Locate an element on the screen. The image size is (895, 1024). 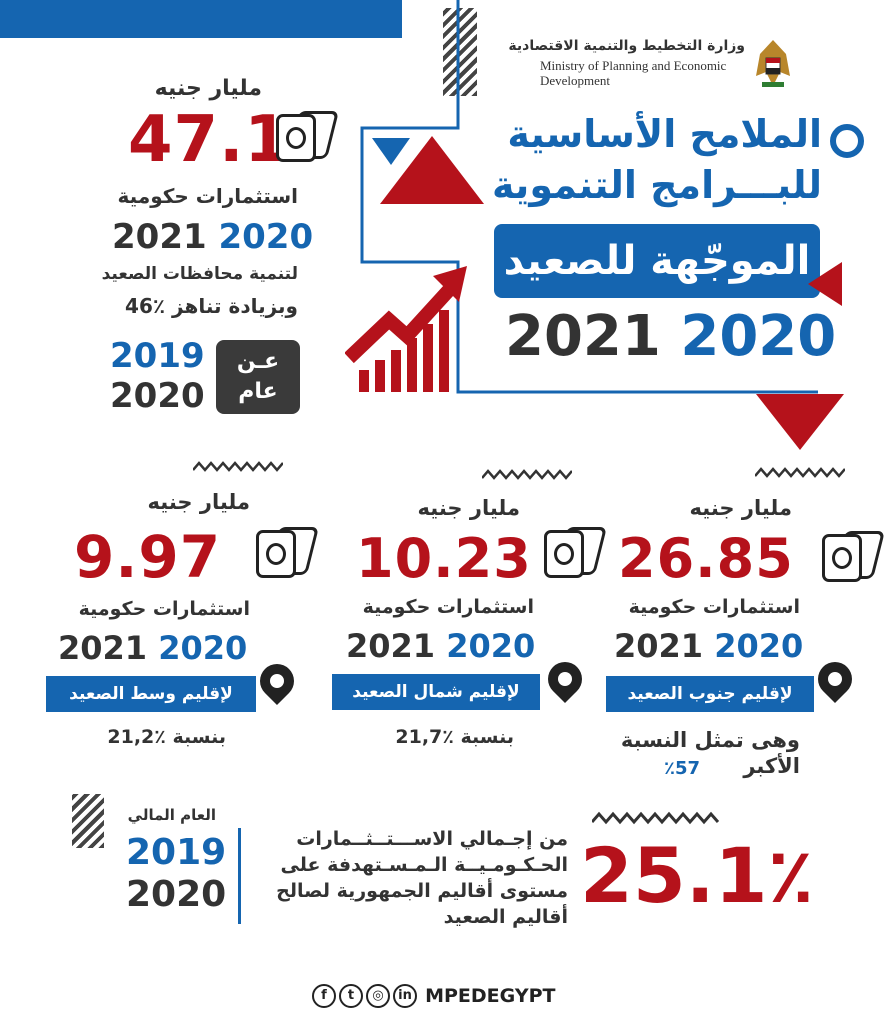
top-stat-years: 2021 2020 is located at coordinates (212, 237).